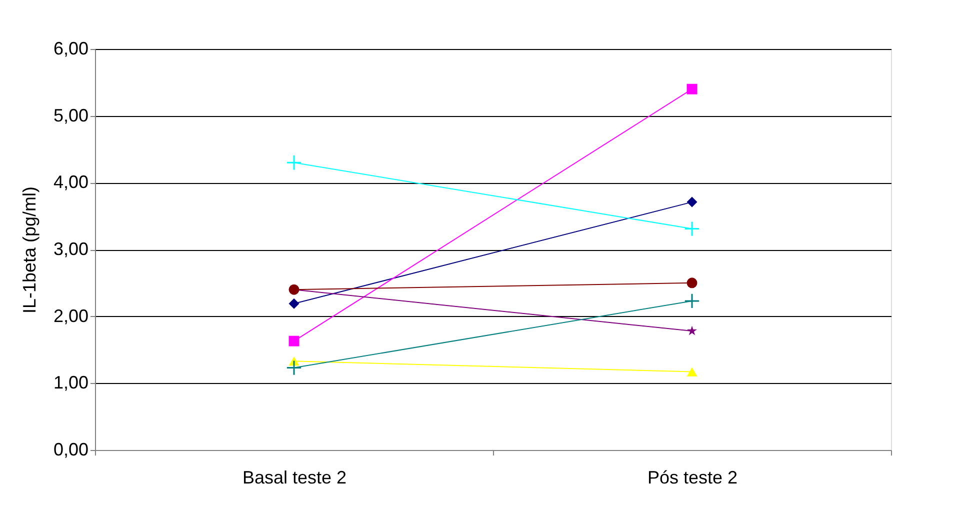 This screenshot has height=527, width=955. I want to click on x-tick-label: Pós teste 2, so click(692, 478).